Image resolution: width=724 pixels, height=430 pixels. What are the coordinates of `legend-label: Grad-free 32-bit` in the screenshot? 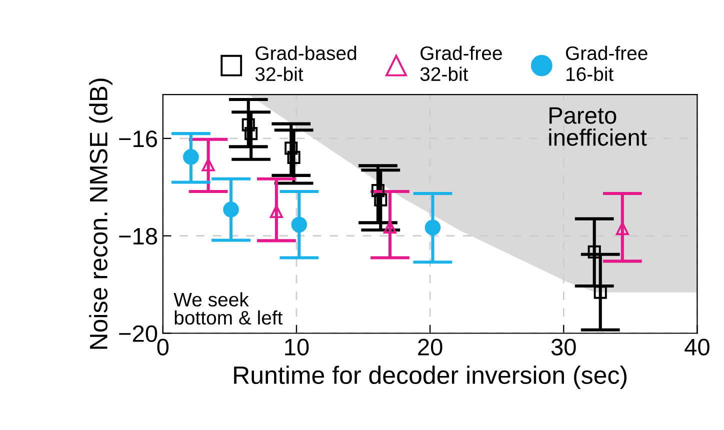 It's located at (461, 64).